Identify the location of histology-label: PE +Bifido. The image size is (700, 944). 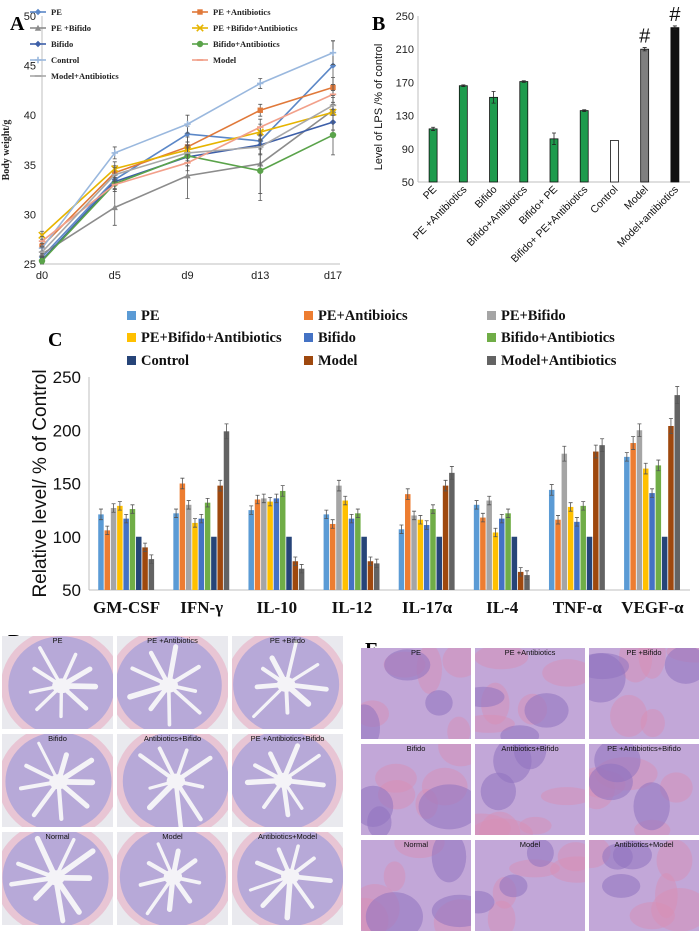
(643, 652).